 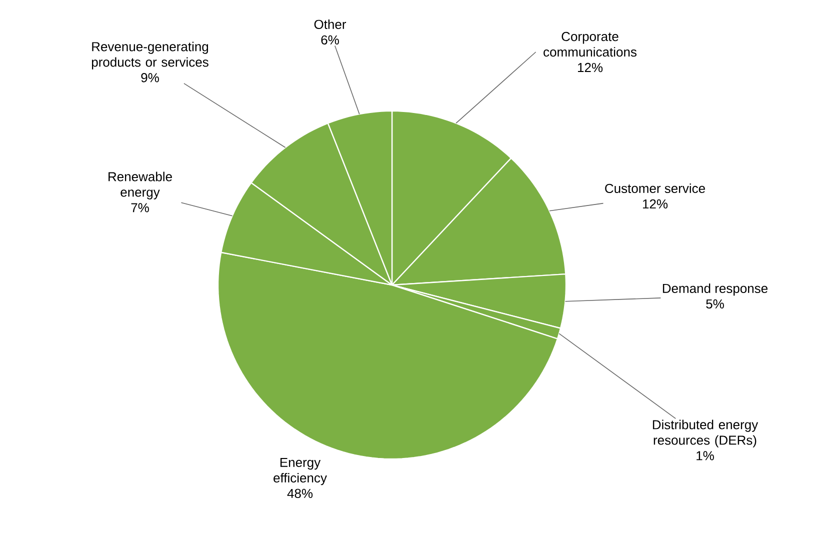 What do you see at coordinates (140, 186) in the screenshot?
I see `slice-label: Renewable energy` at bounding box center [140, 186].